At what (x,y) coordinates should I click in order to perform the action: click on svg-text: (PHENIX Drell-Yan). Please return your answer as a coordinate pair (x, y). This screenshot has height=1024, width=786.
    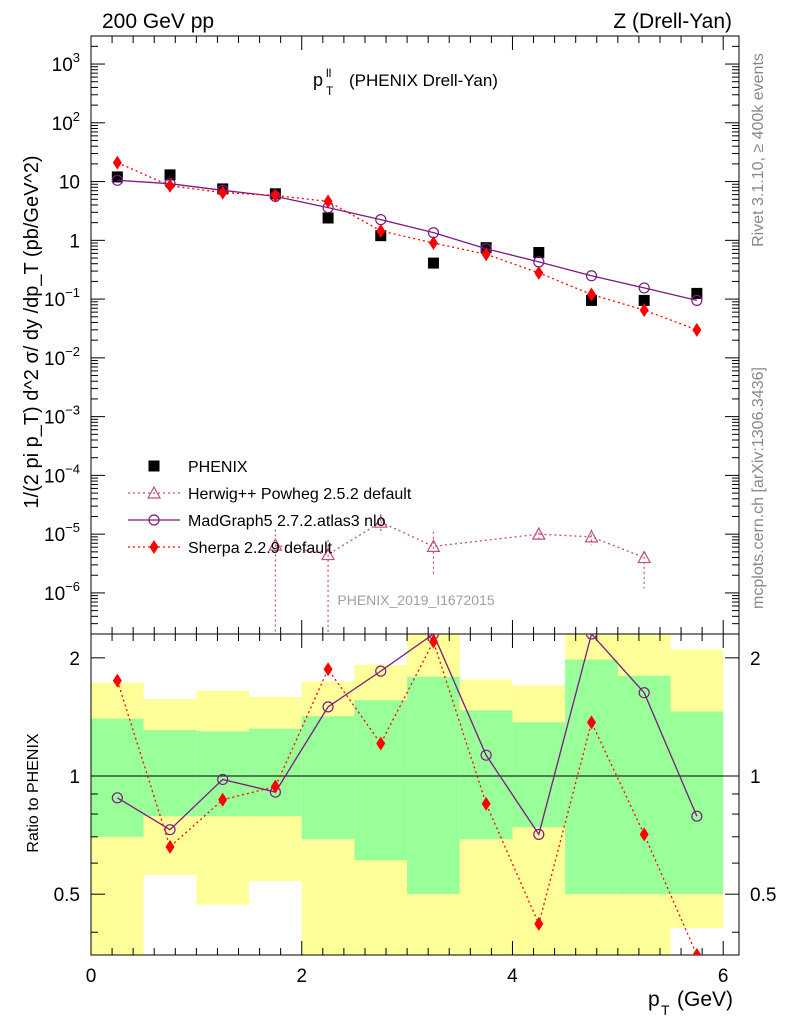
    Looking at the image, I should click on (423, 80).